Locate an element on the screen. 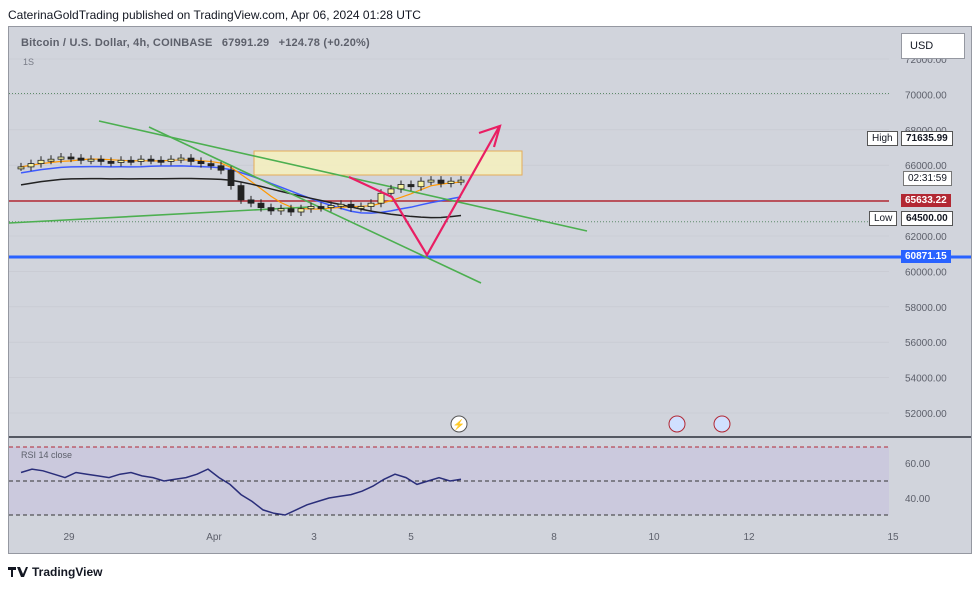 The height and width of the screenshot is (589, 980). rsi-level-40: 40.00 is located at coordinates (917, 499).